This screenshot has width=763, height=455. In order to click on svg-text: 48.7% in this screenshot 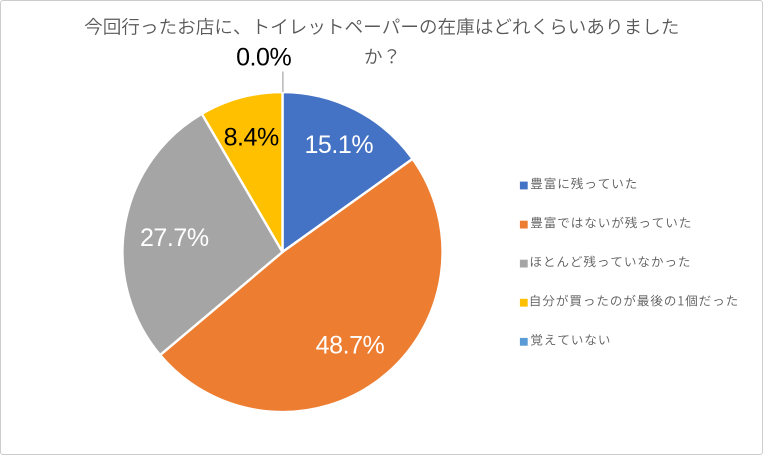, I will do `click(350, 346)`.